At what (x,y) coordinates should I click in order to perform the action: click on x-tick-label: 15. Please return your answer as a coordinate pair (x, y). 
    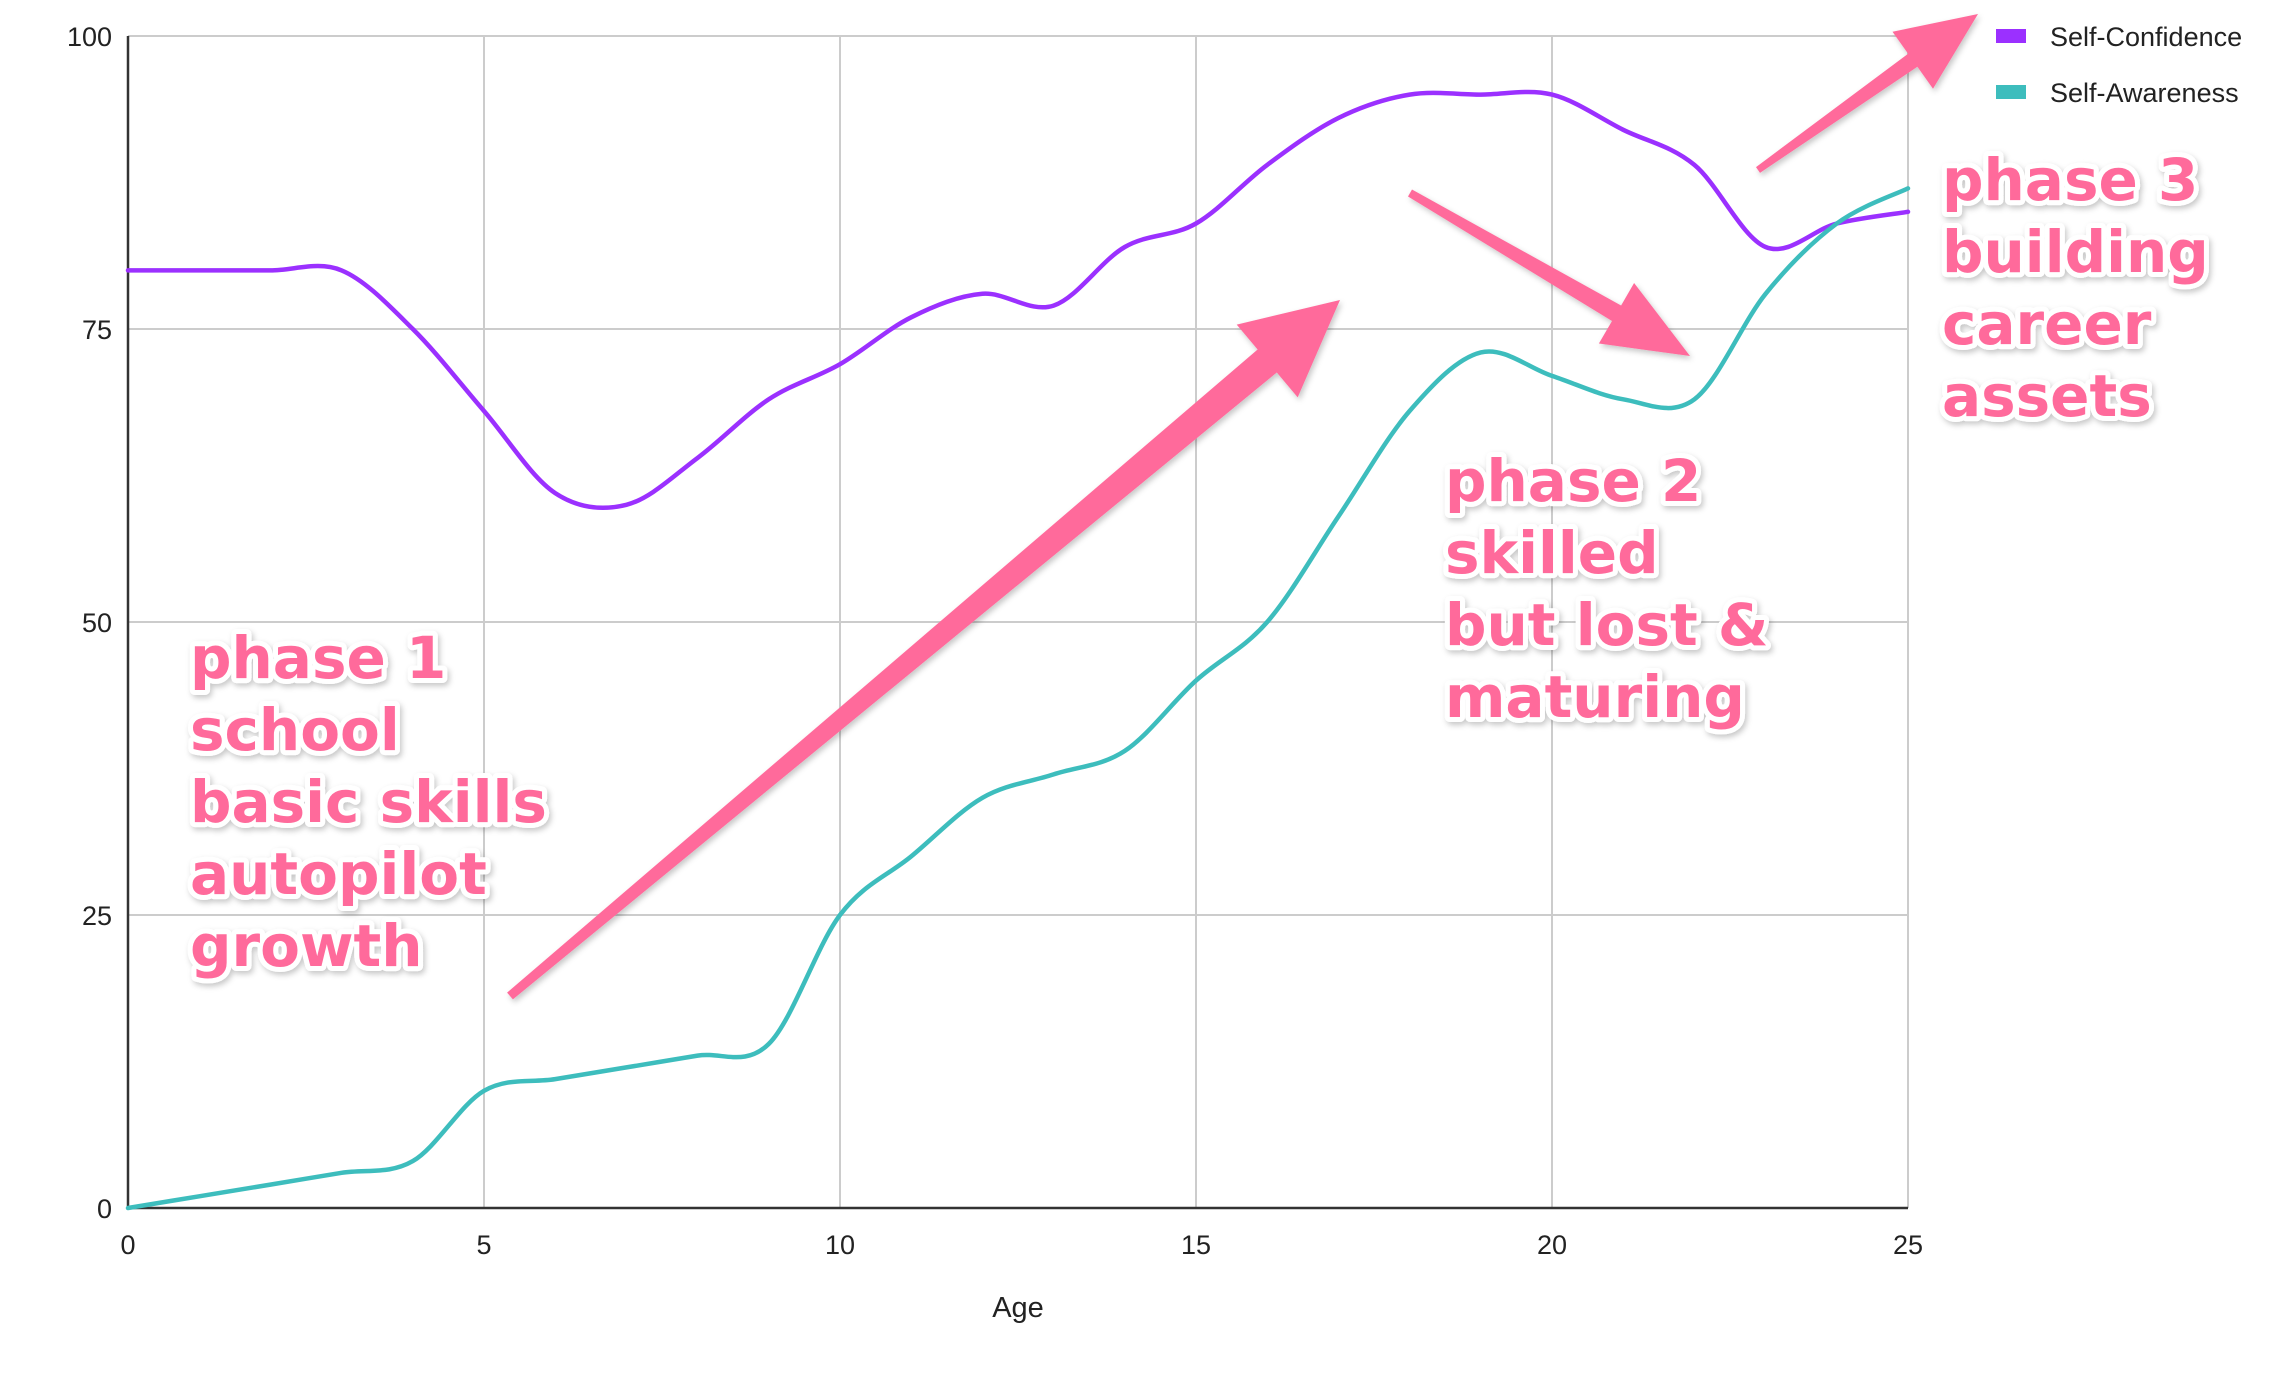
    Looking at the image, I should click on (1196, 1245).